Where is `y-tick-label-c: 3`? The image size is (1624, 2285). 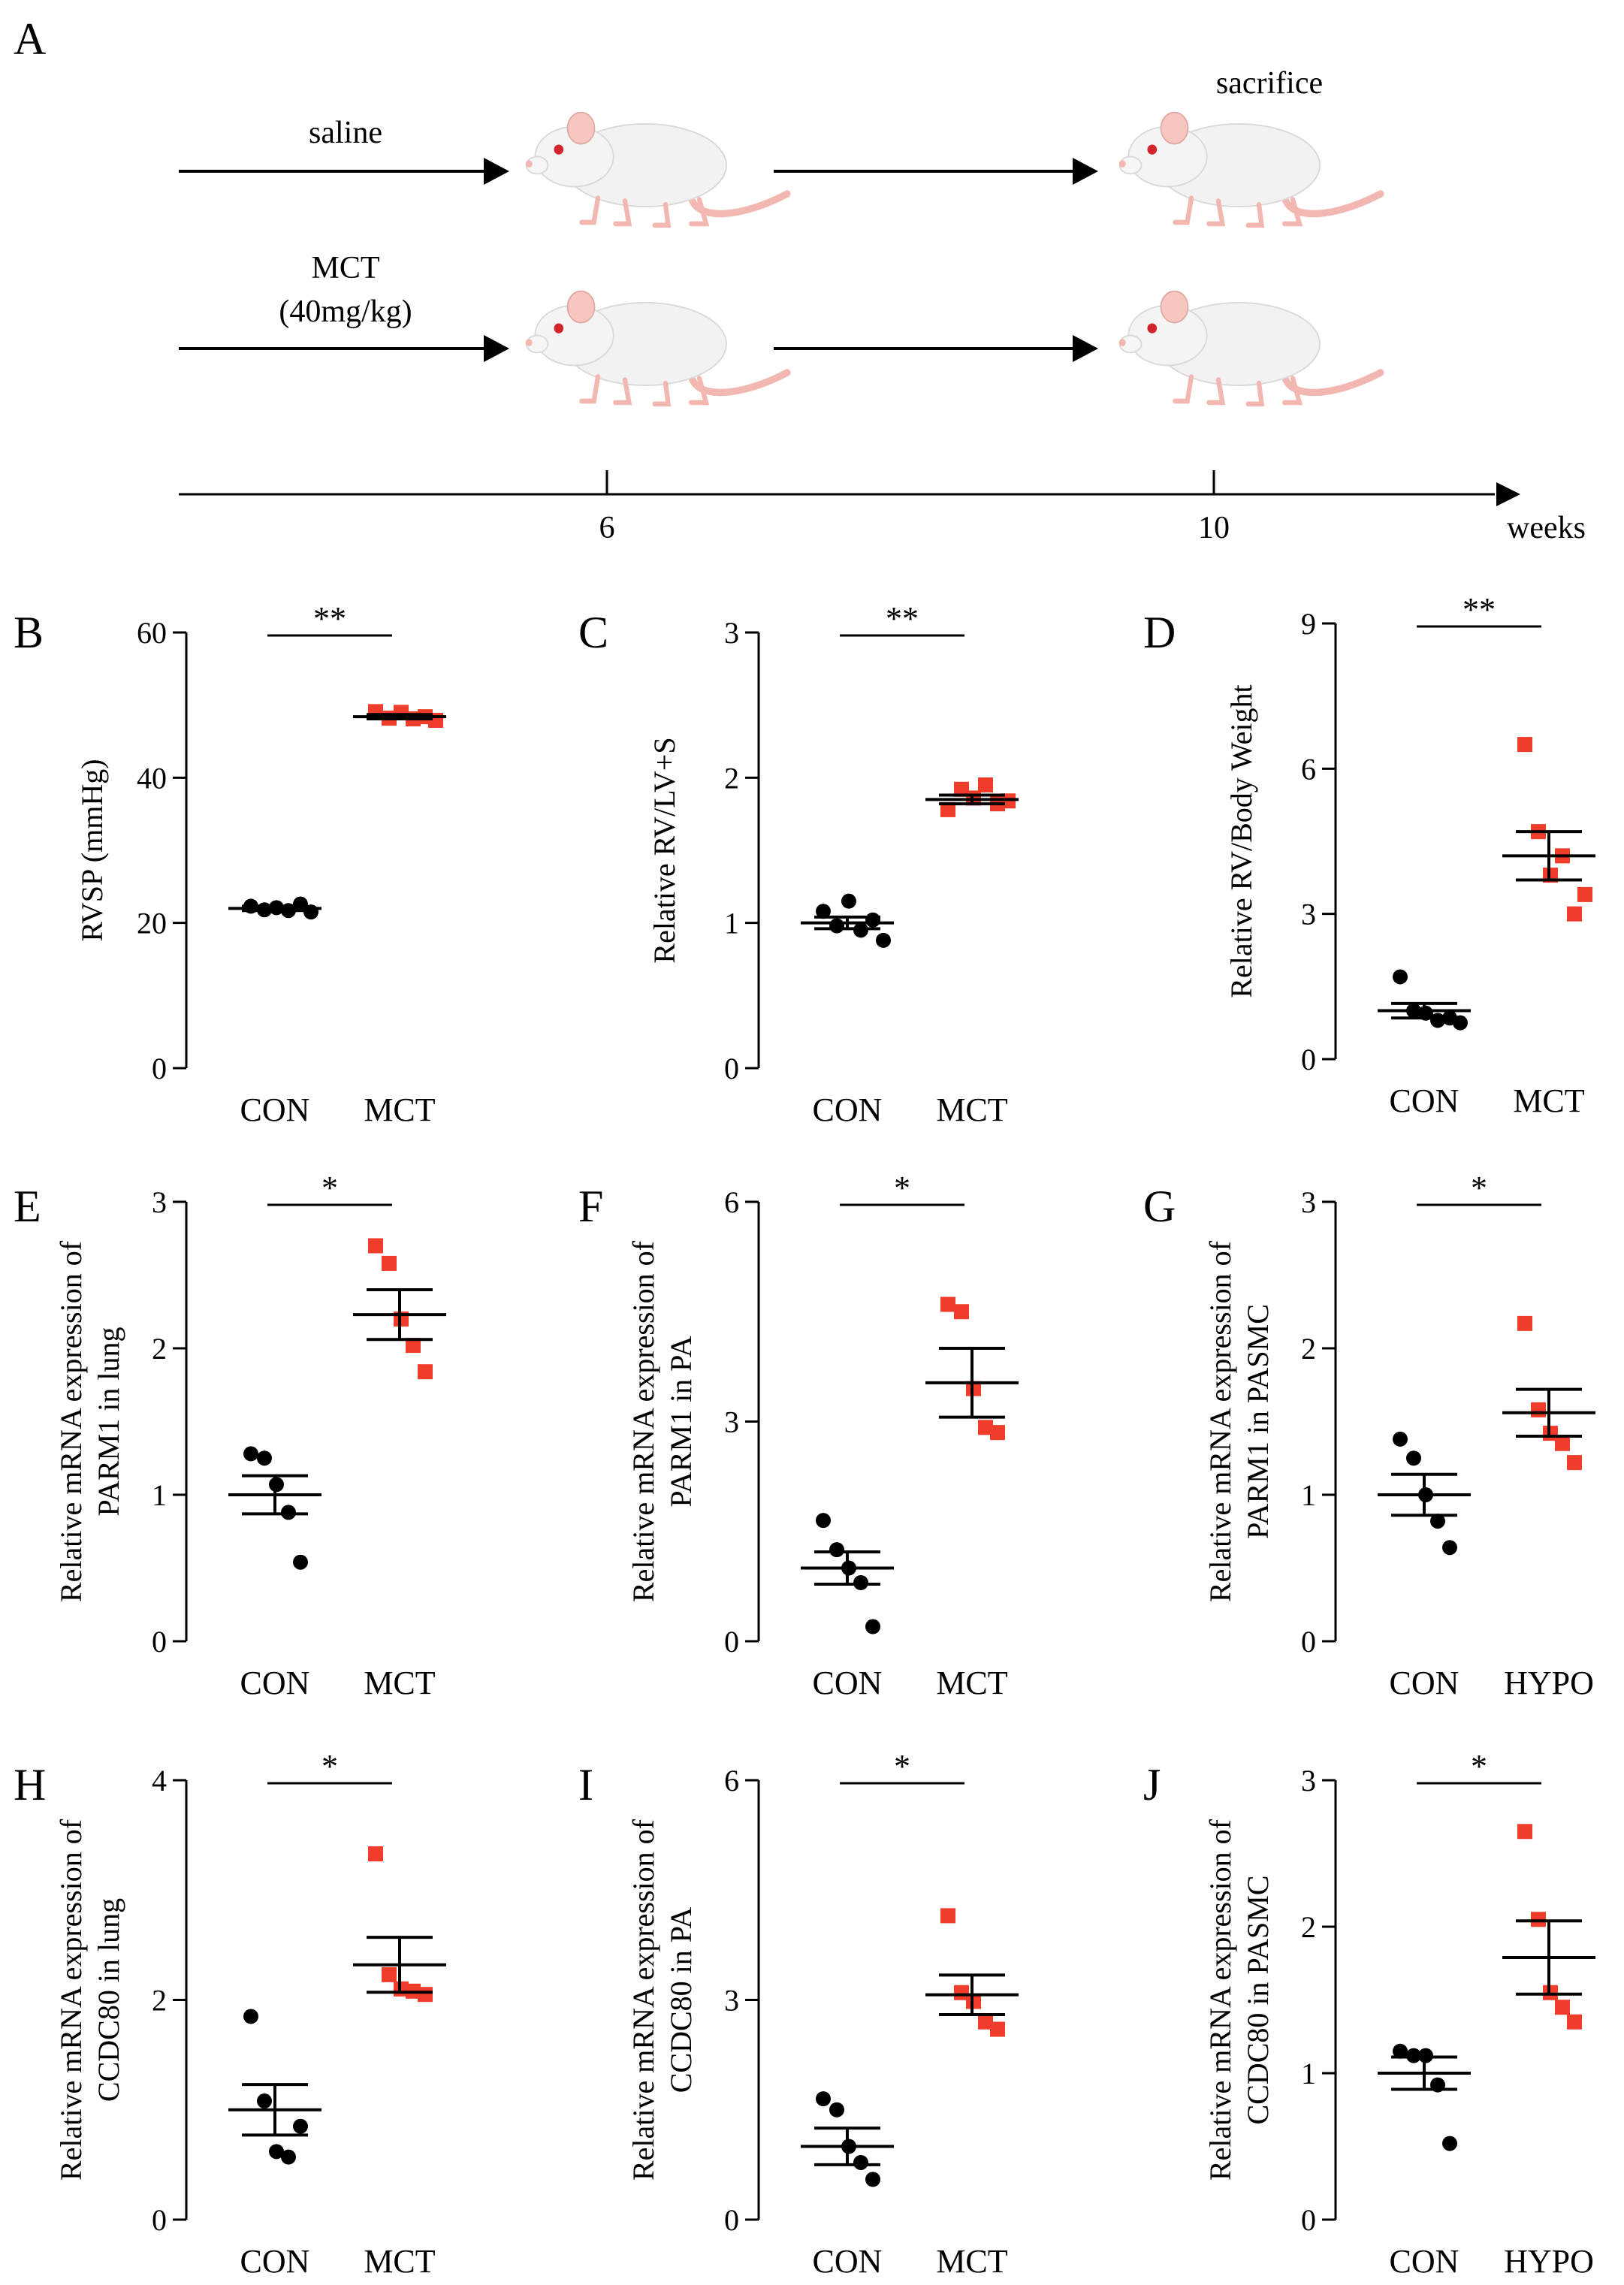 y-tick-label-c: 3 is located at coordinates (731, 633).